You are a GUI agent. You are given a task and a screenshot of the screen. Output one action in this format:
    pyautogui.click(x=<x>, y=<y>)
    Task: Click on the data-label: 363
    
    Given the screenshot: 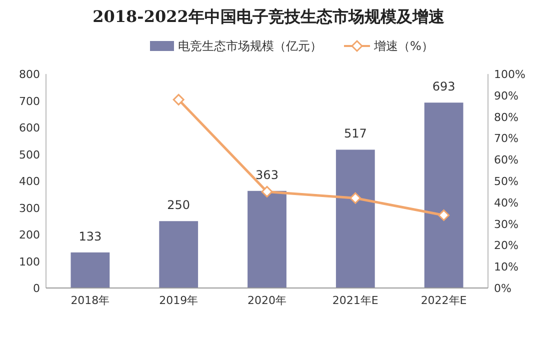 What is the action you would take?
    pyautogui.click(x=267, y=175)
    